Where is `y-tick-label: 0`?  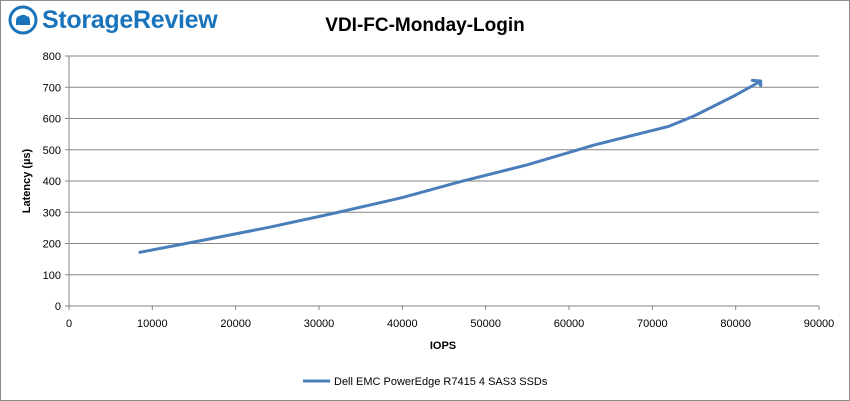
y-tick-label: 0 is located at coordinates (58, 307).